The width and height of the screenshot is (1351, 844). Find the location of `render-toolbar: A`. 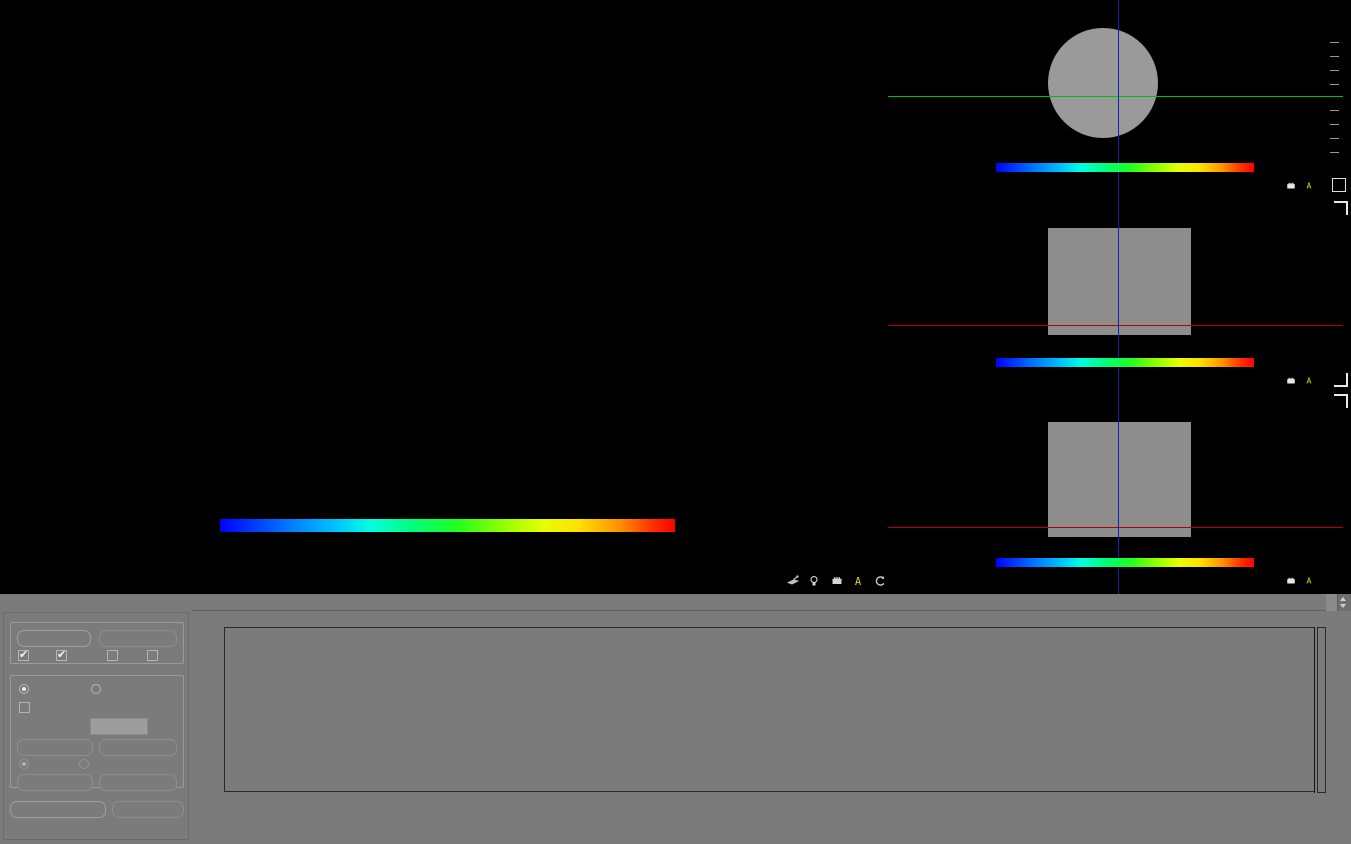

render-toolbar: A is located at coordinates (836, 581).